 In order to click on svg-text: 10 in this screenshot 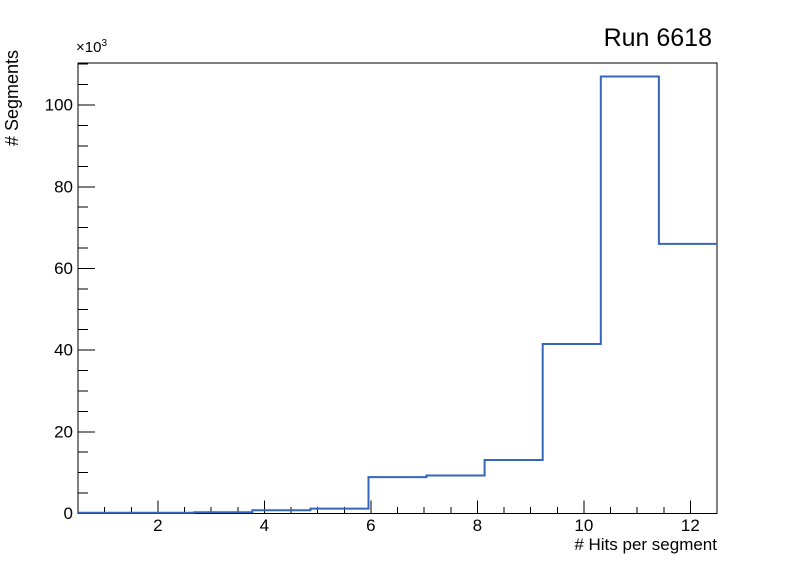, I will do `click(583, 525)`.